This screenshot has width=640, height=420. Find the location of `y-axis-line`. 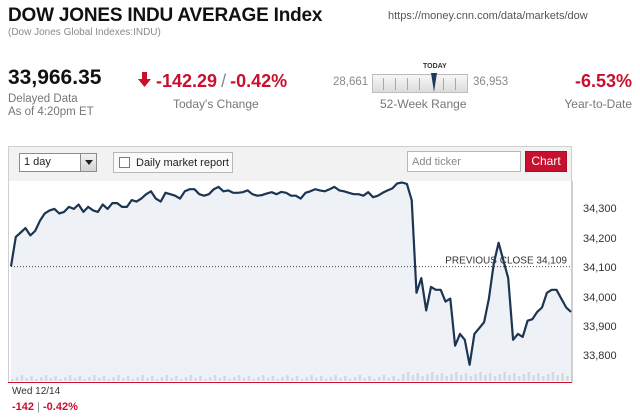

y-axis-line is located at coordinates (572, 281).